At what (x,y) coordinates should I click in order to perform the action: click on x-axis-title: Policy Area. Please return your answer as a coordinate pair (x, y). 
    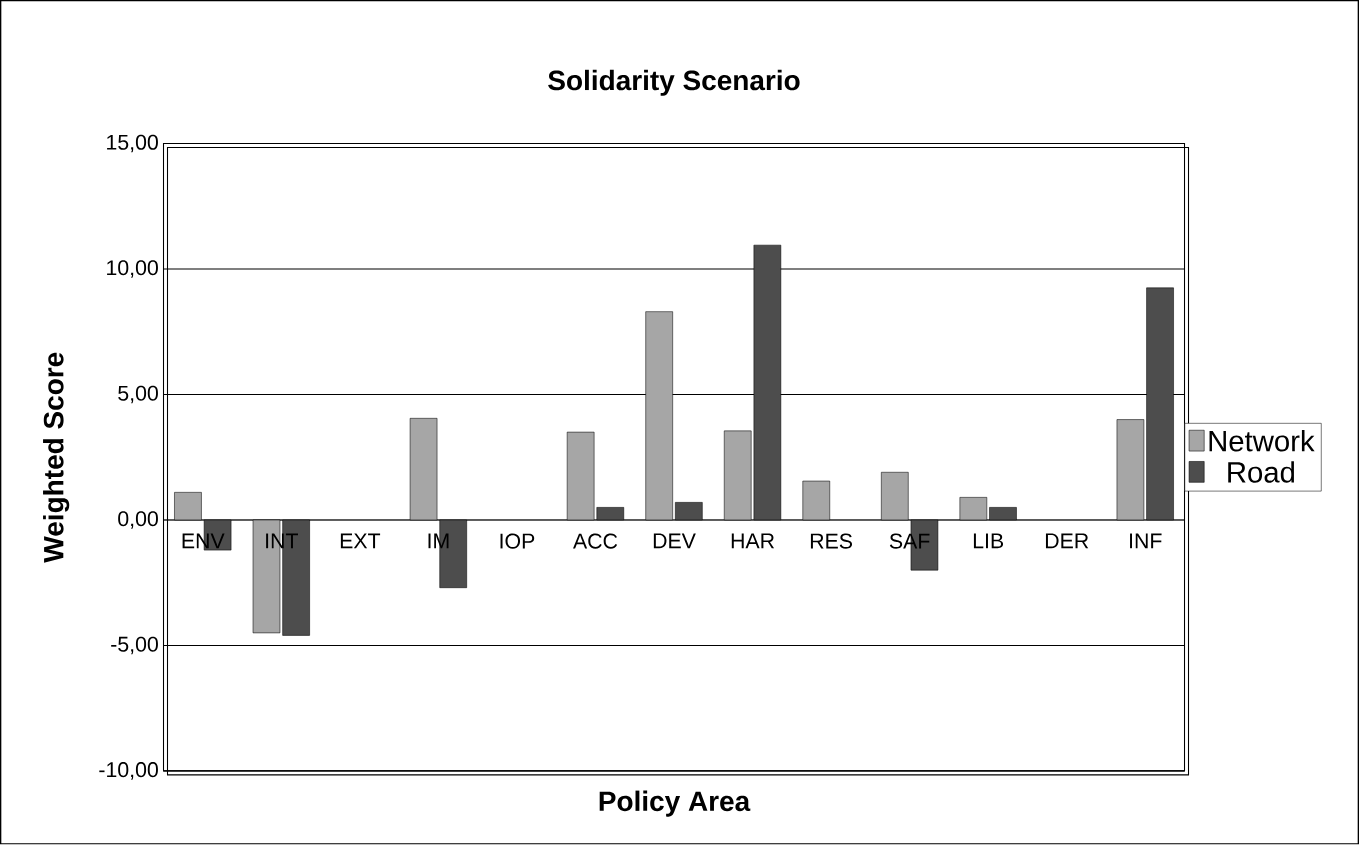
    Looking at the image, I should click on (675, 803).